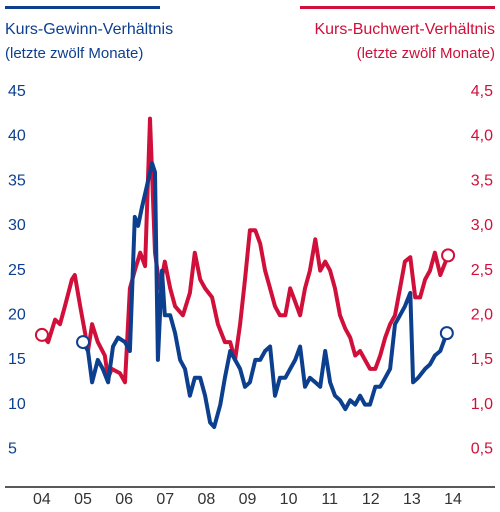  I want to click on x-tick-label: 06, so click(124, 499).